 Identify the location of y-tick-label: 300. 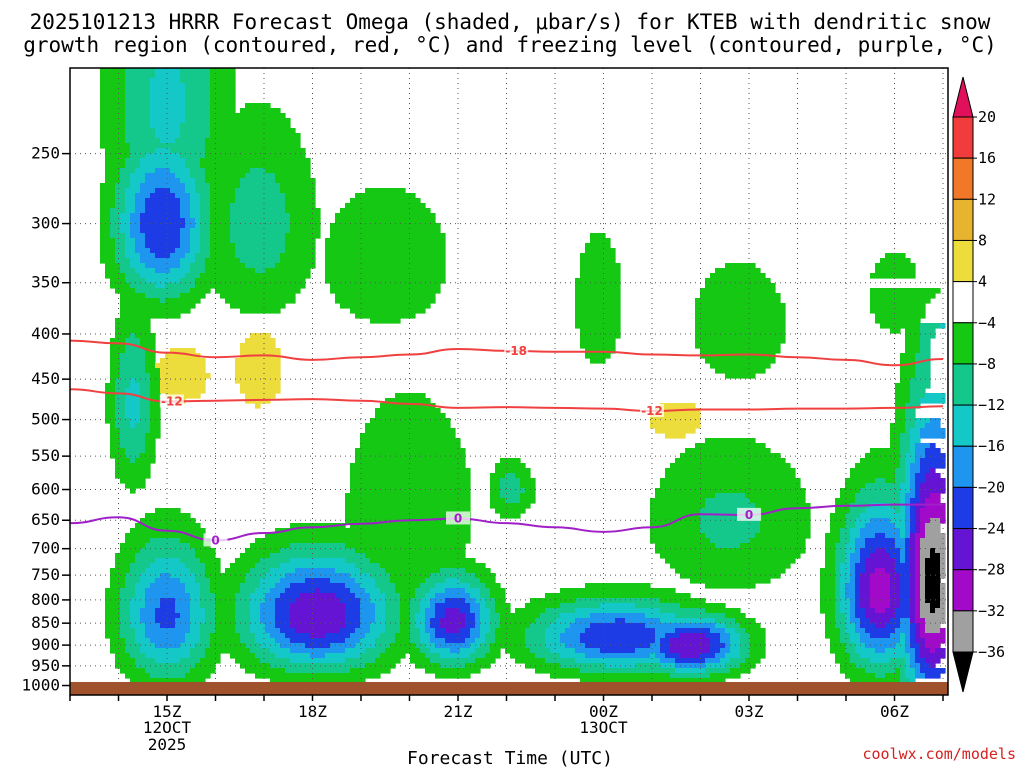
(45, 223).